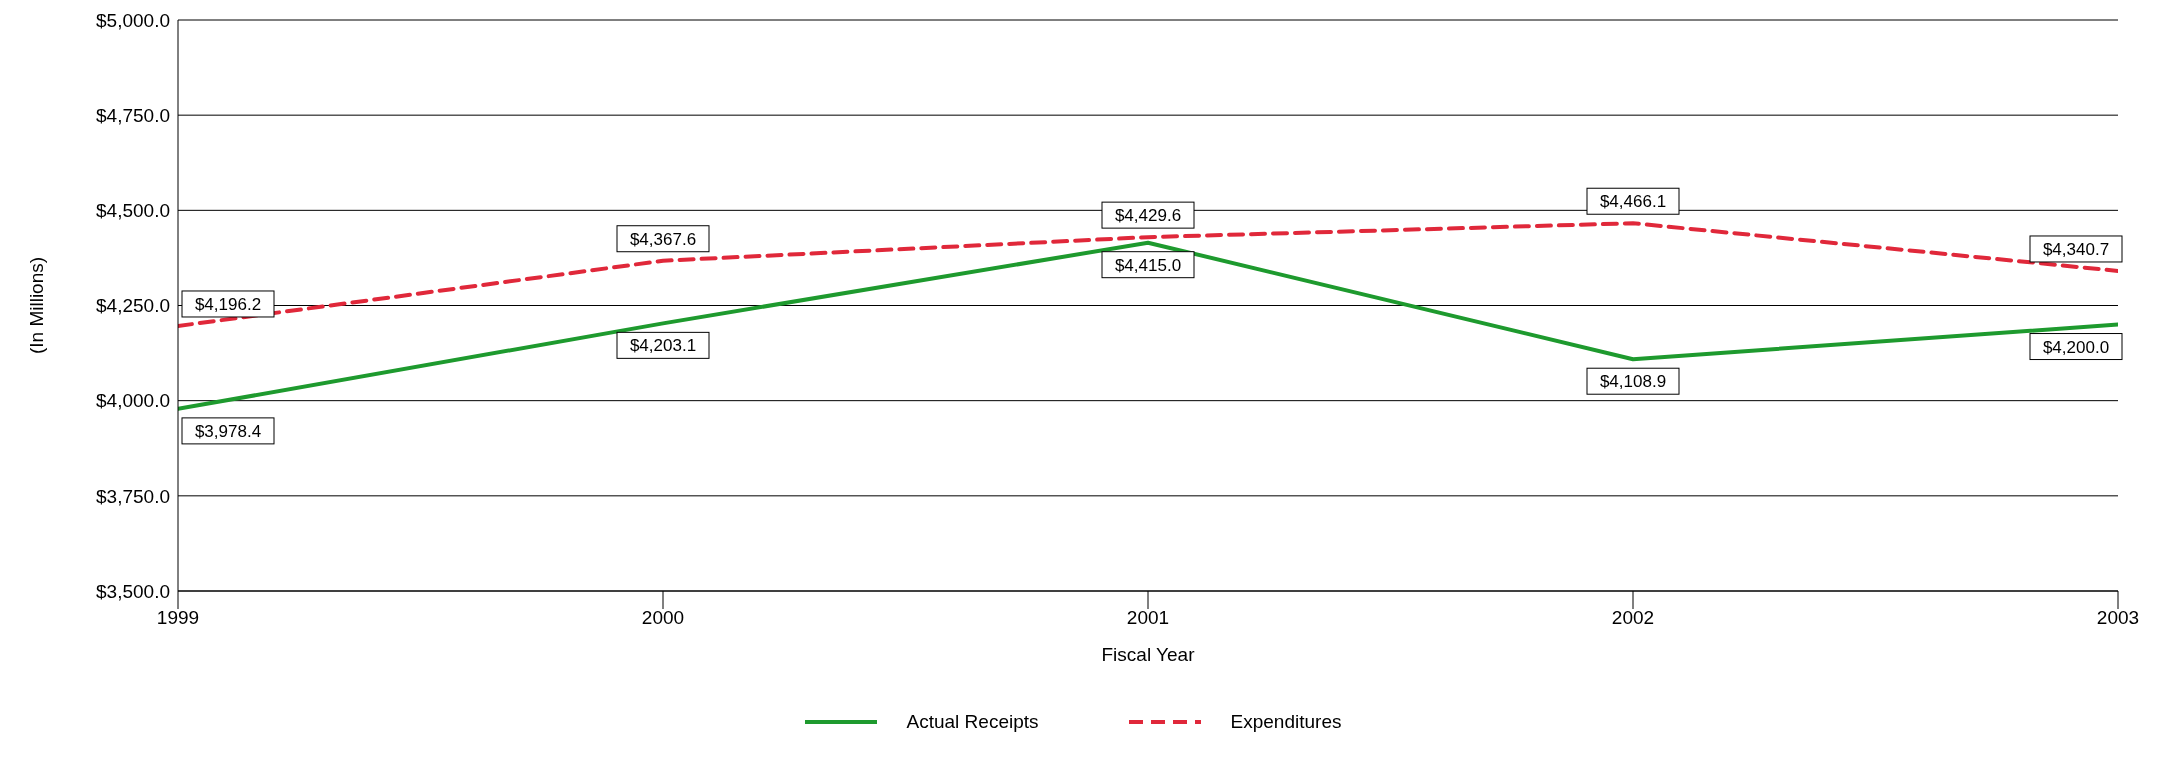 The width and height of the screenshot is (2172, 762). What do you see at coordinates (1148, 654) in the screenshot?
I see `x-axis-title: Fiscal Year` at bounding box center [1148, 654].